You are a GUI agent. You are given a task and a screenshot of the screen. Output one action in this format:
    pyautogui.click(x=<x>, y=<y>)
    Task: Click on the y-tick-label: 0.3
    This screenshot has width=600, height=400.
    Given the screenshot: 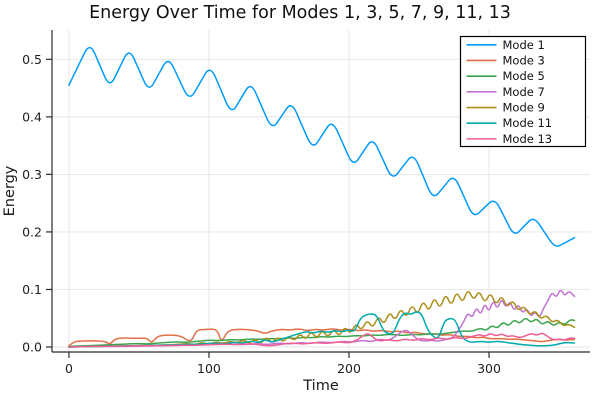 What is the action you would take?
    pyautogui.click(x=32, y=174)
    